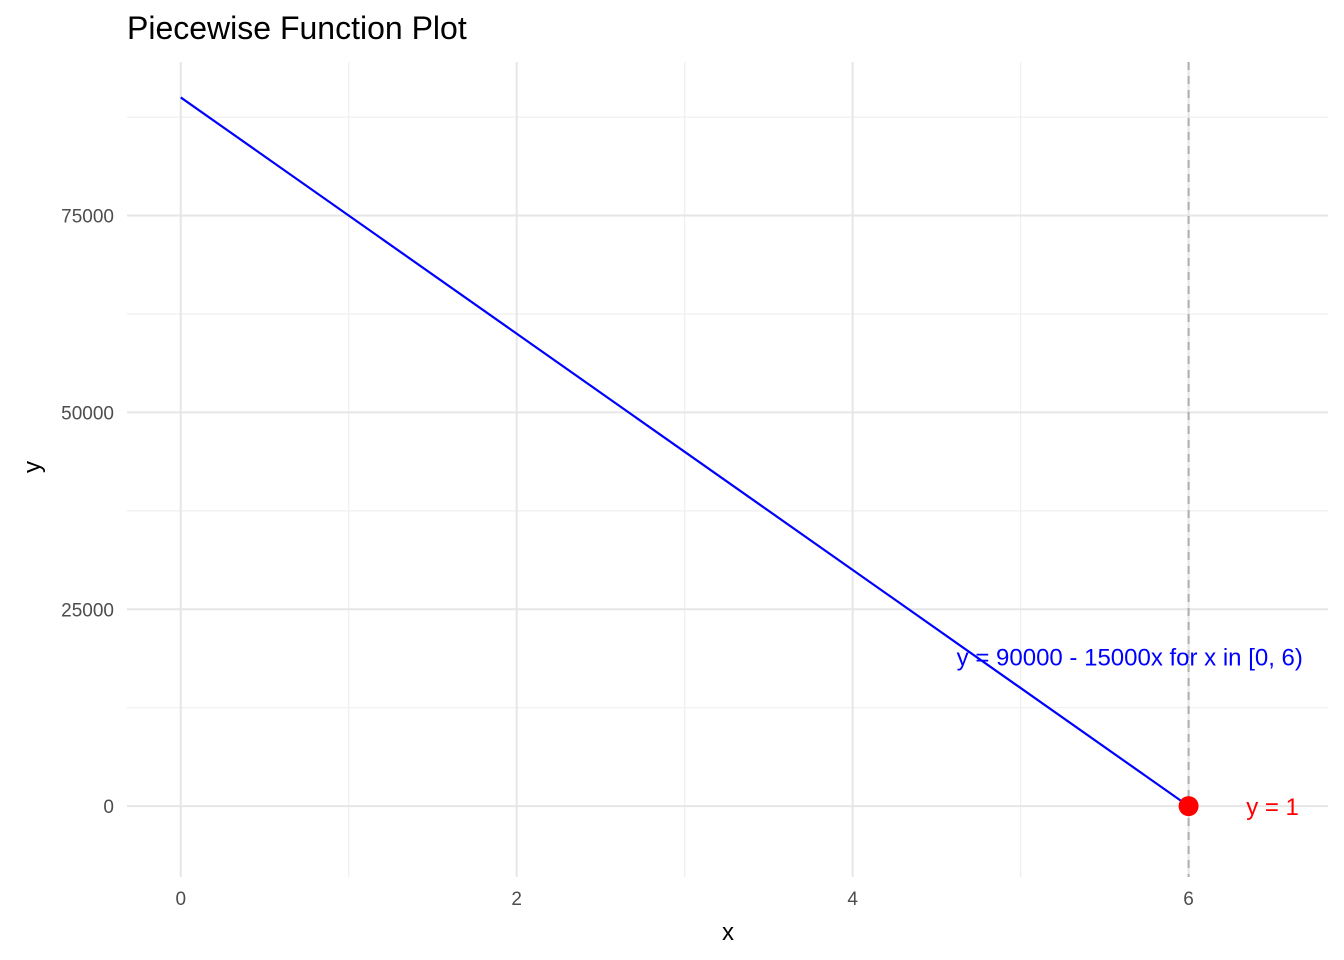 This screenshot has width=1344, height=960. Describe the element at coordinates (1188, 899) in the screenshot. I see `x-tick-label: 6` at that location.